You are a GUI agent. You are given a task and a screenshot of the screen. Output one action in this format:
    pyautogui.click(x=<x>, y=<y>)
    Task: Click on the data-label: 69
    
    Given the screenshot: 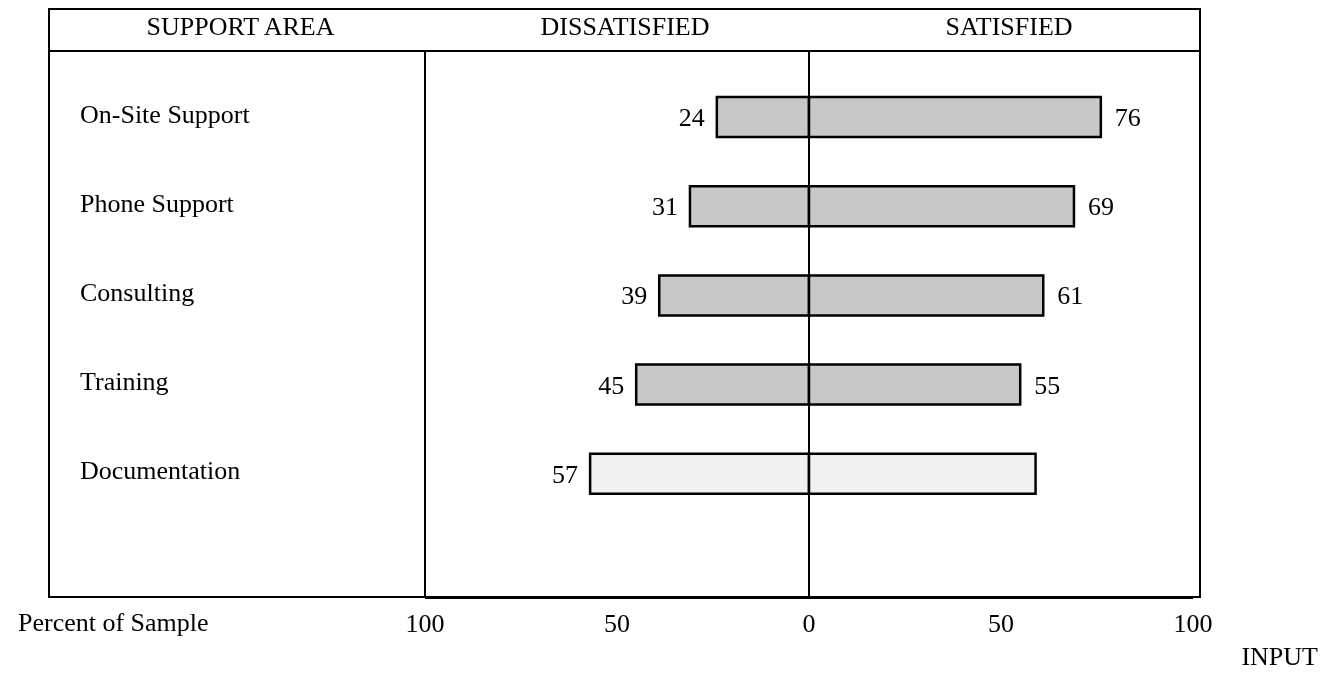 What is the action you would take?
    pyautogui.click(x=1100, y=207)
    